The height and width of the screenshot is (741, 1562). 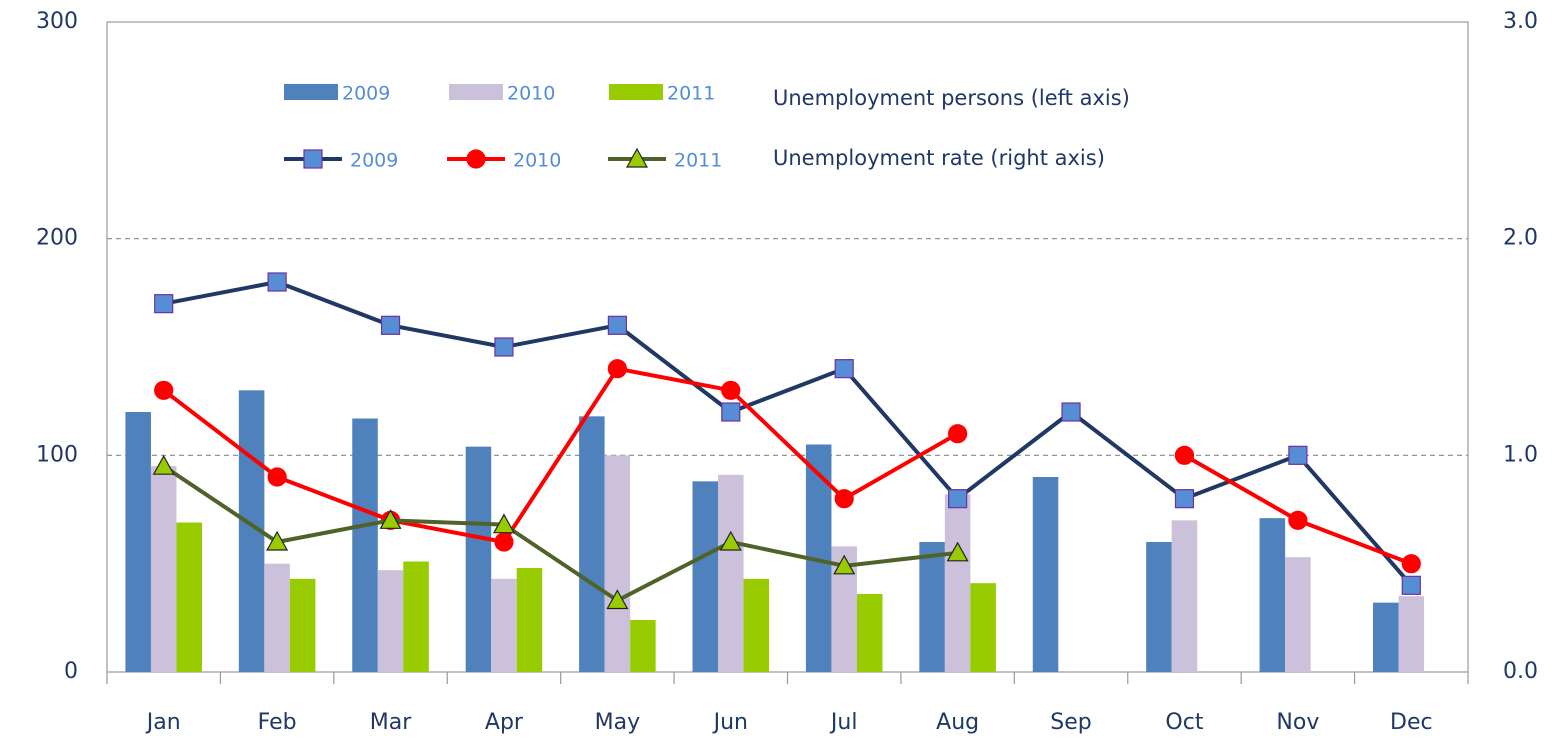 What do you see at coordinates (1070, 722) in the screenshot?
I see `x-tick-label: Sep` at bounding box center [1070, 722].